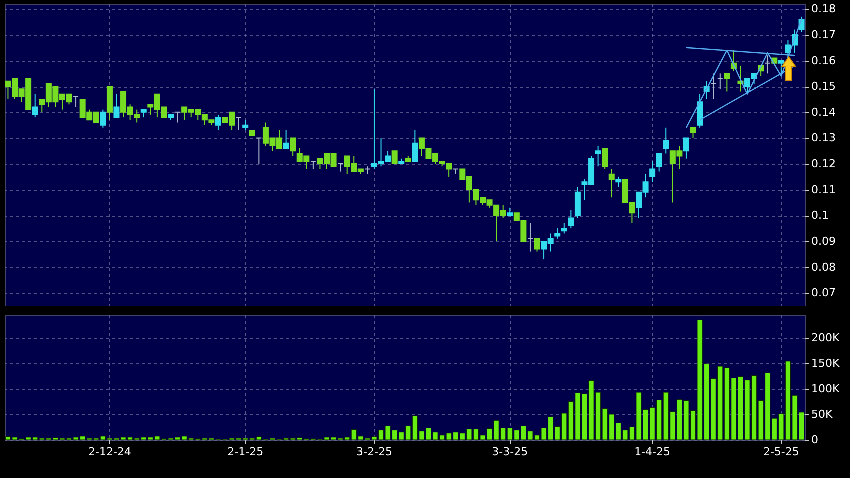  Describe the element at coordinates (246, 452) in the screenshot. I see `x-tick-label: 2-1-25` at that location.